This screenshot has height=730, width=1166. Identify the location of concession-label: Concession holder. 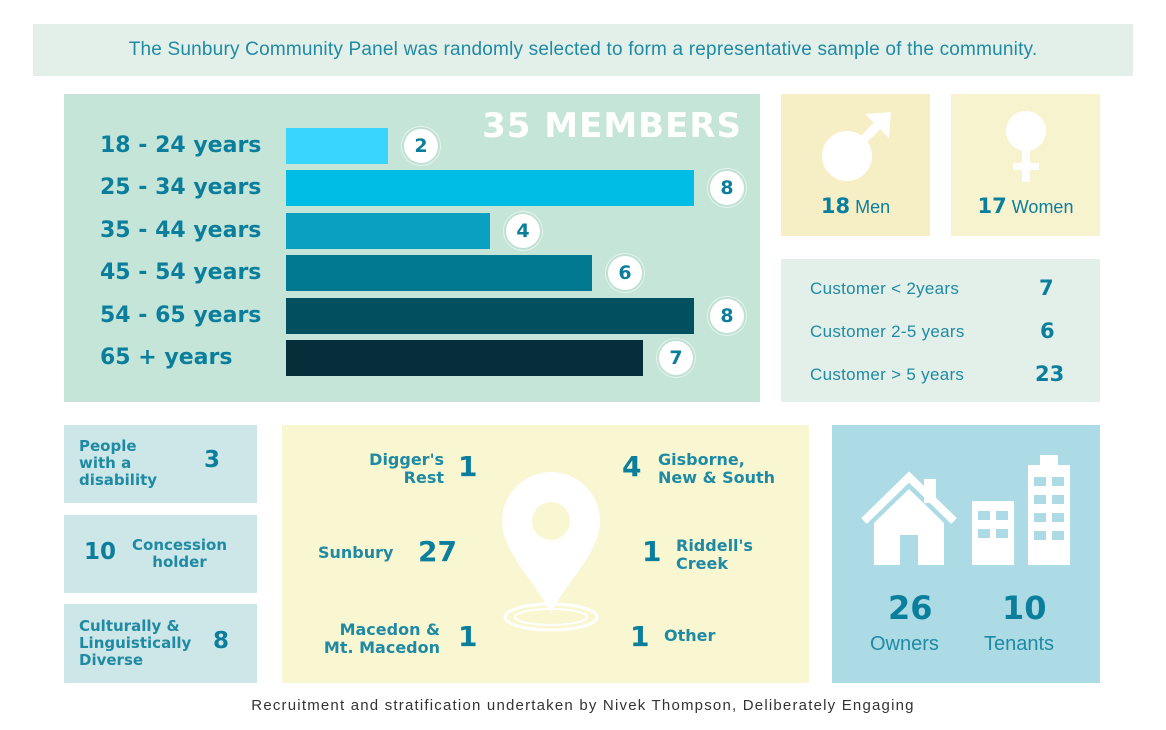
(179, 554).